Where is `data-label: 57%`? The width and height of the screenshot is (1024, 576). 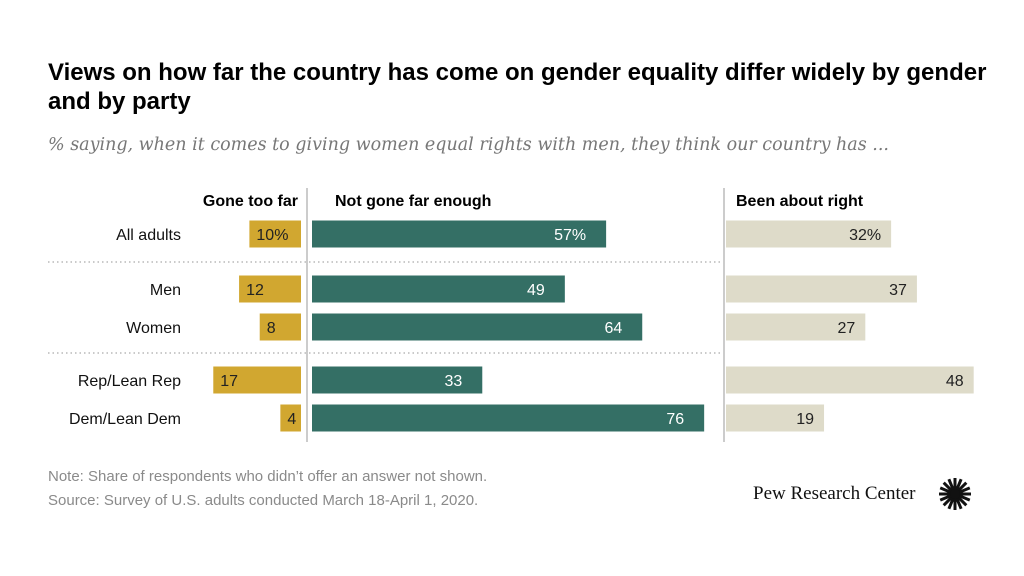
data-label: 57% is located at coordinates (570, 235).